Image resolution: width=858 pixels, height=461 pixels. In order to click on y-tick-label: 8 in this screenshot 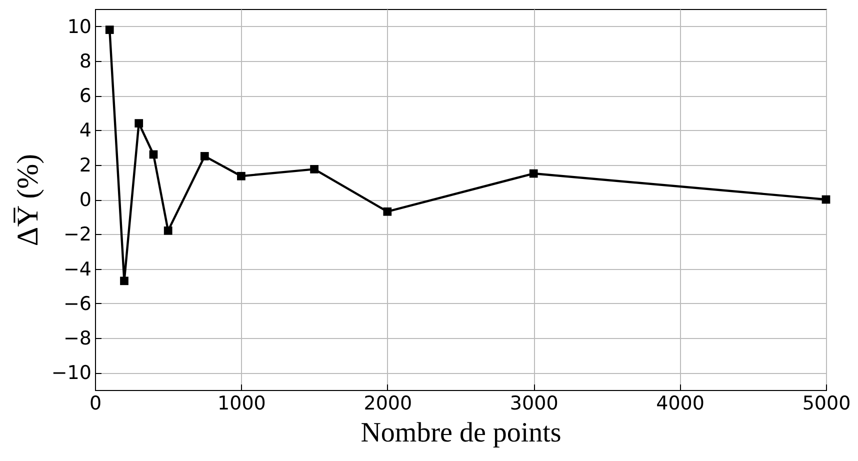, I will do `click(85, 61)`.